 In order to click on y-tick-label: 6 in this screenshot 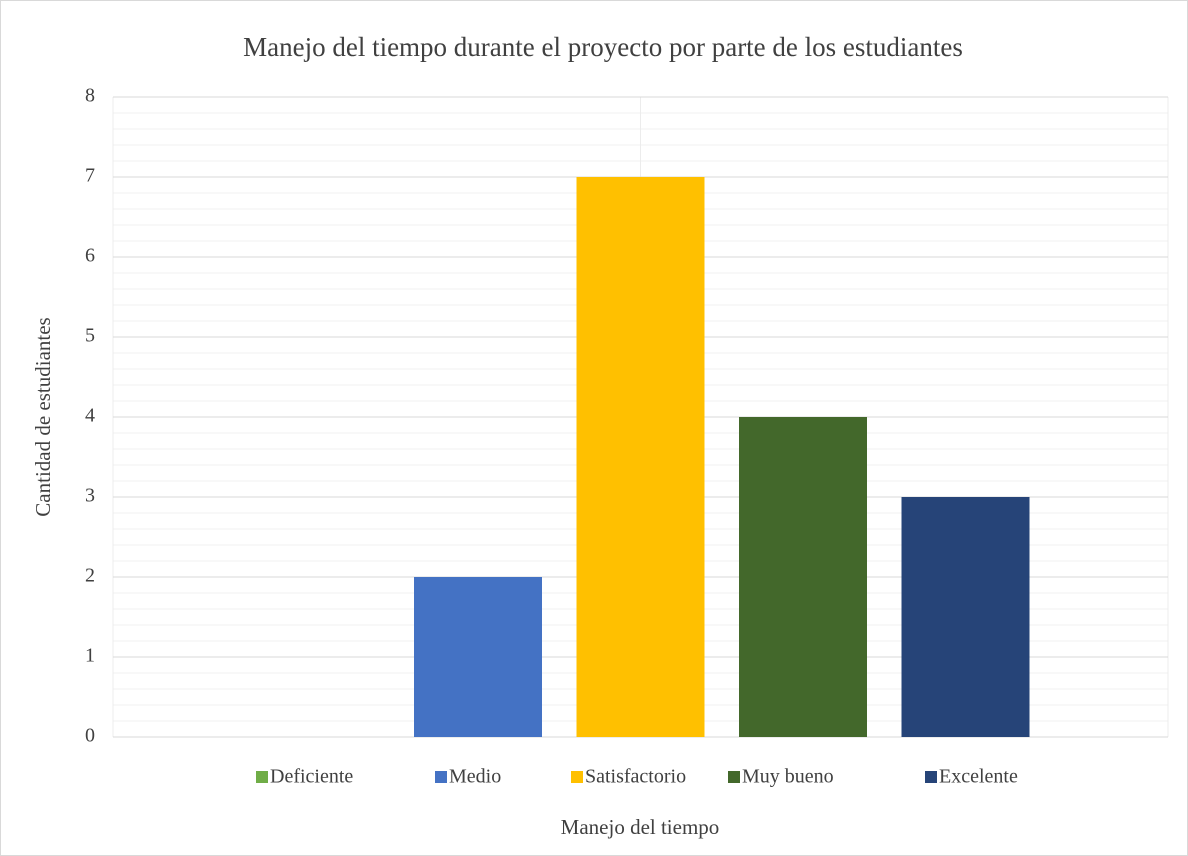, I will do `click(90, 256)`.